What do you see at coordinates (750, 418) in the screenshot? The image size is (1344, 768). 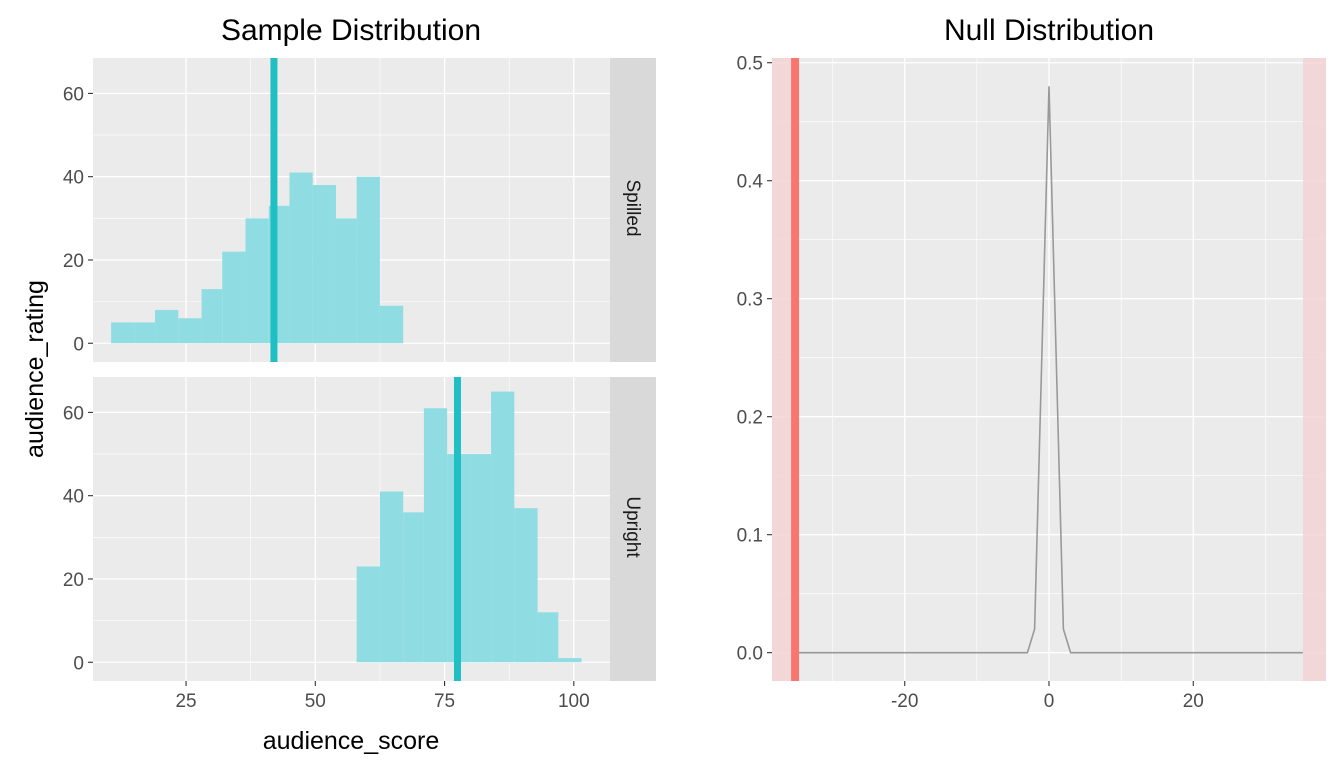 I see `y-tick-label: 0.2` at bounding box center [750, 418].